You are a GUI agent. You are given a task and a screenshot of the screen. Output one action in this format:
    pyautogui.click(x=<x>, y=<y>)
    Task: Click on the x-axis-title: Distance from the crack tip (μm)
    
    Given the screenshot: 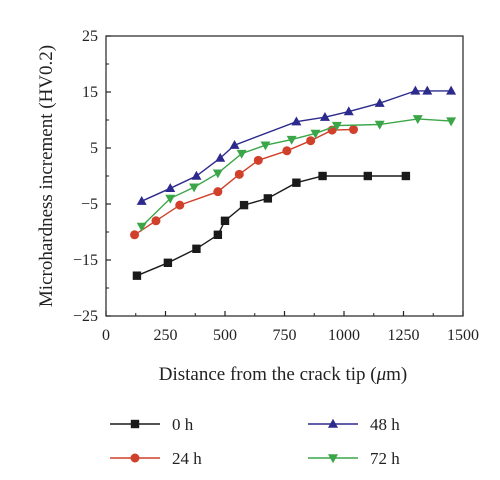 What is the action you would take?
    pyautogui.click(x=283, y=374)
    